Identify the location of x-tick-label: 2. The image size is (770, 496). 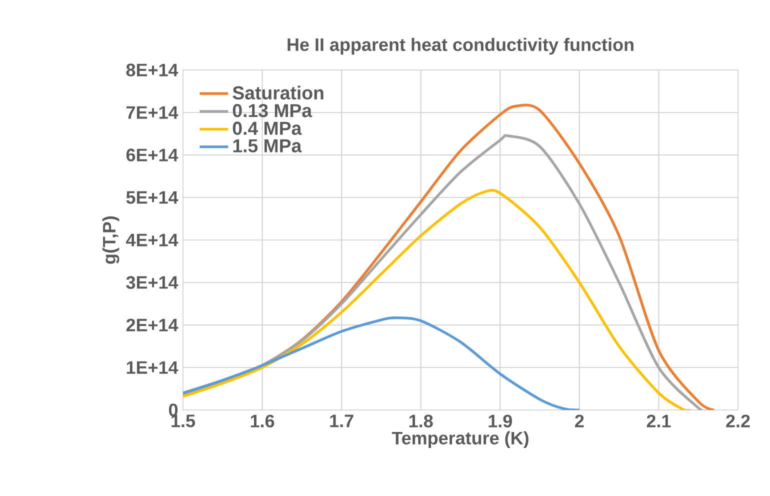
(579, 421).